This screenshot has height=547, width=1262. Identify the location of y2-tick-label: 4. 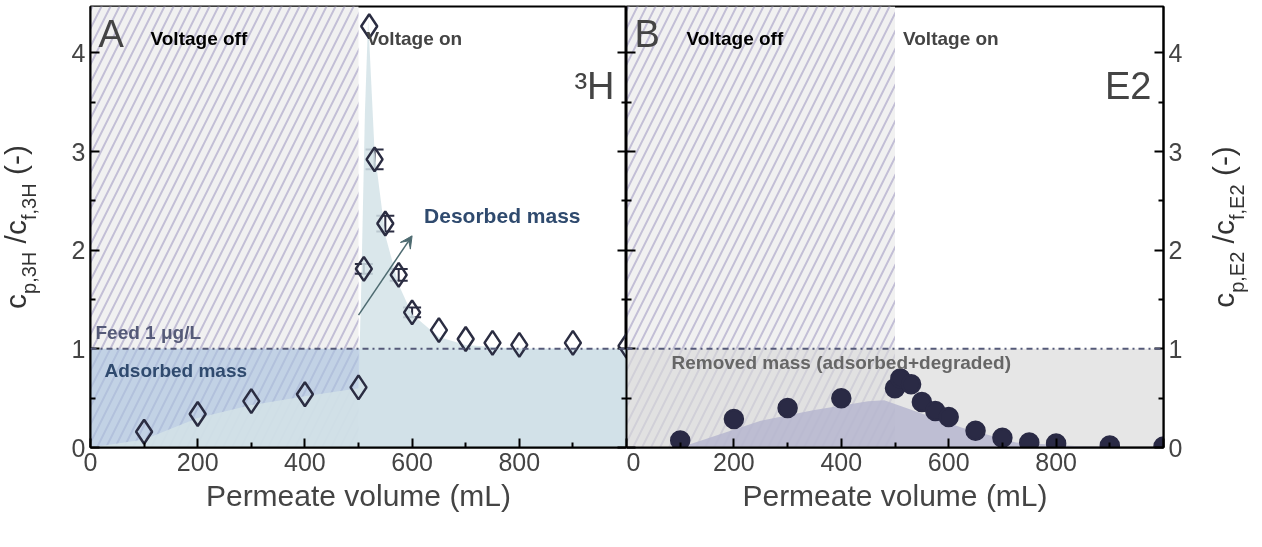
(1175, 52).